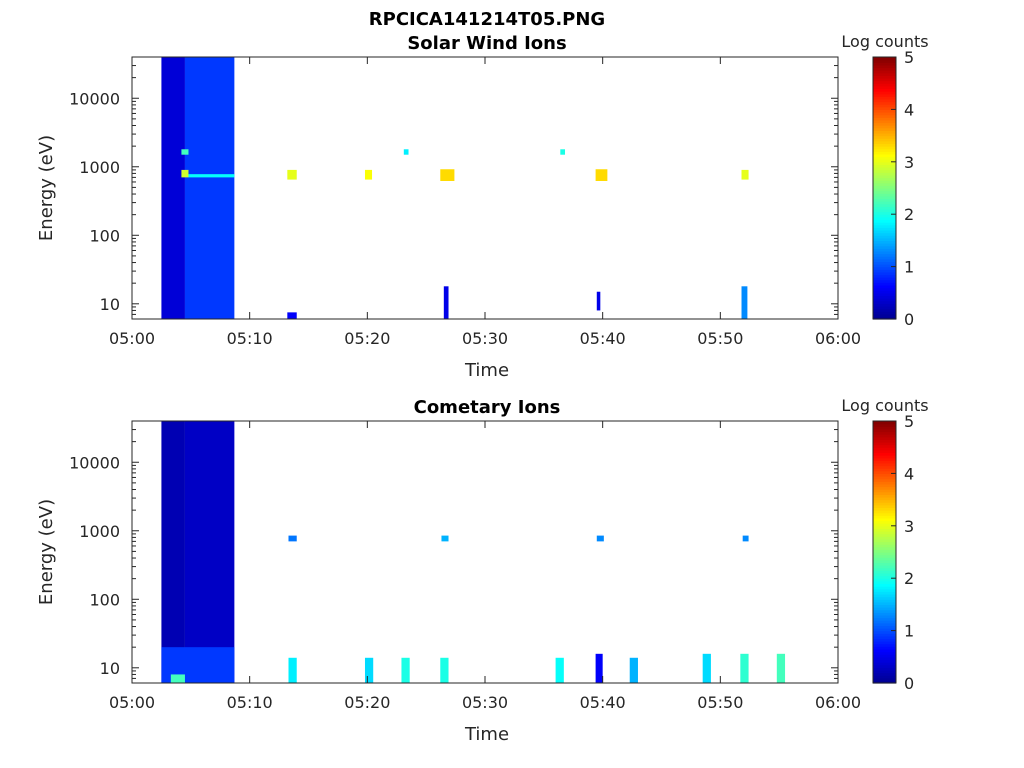 This screenshot has width=1024, height=768. I want to click on colorbar-tick-label: 3, so click(909, 162).